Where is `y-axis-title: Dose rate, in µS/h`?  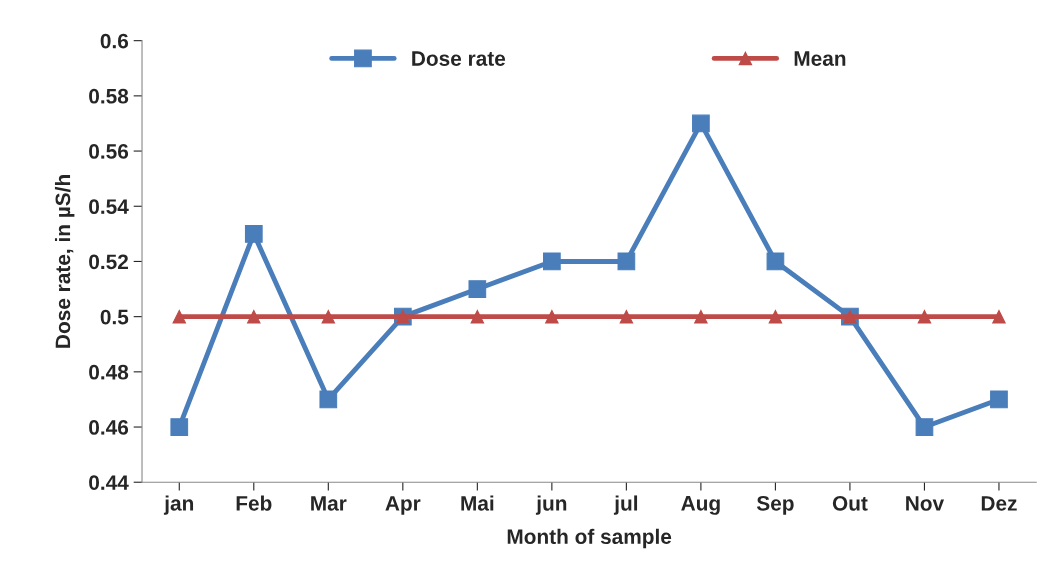
y-axis-title: Dose rate, in µS/h is located at coordinates (64, 261).